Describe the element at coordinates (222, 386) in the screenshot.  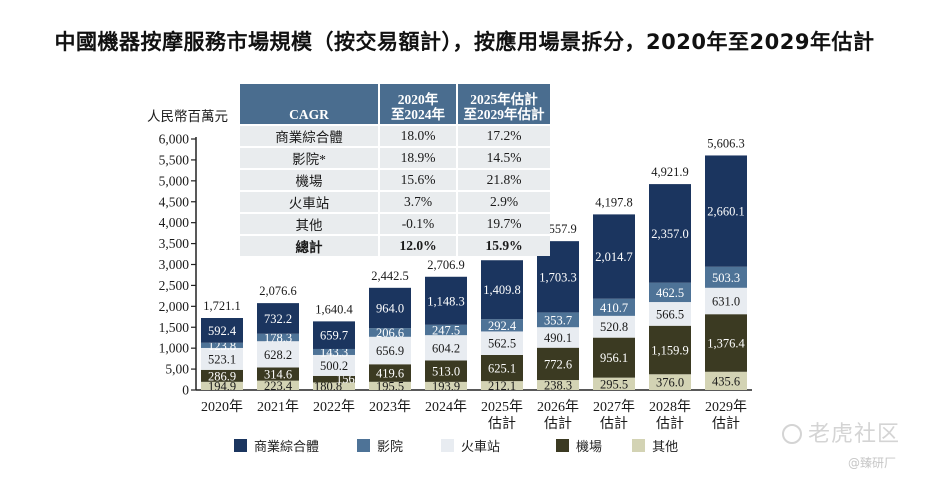
I see `data-label: 194.9` at that location.